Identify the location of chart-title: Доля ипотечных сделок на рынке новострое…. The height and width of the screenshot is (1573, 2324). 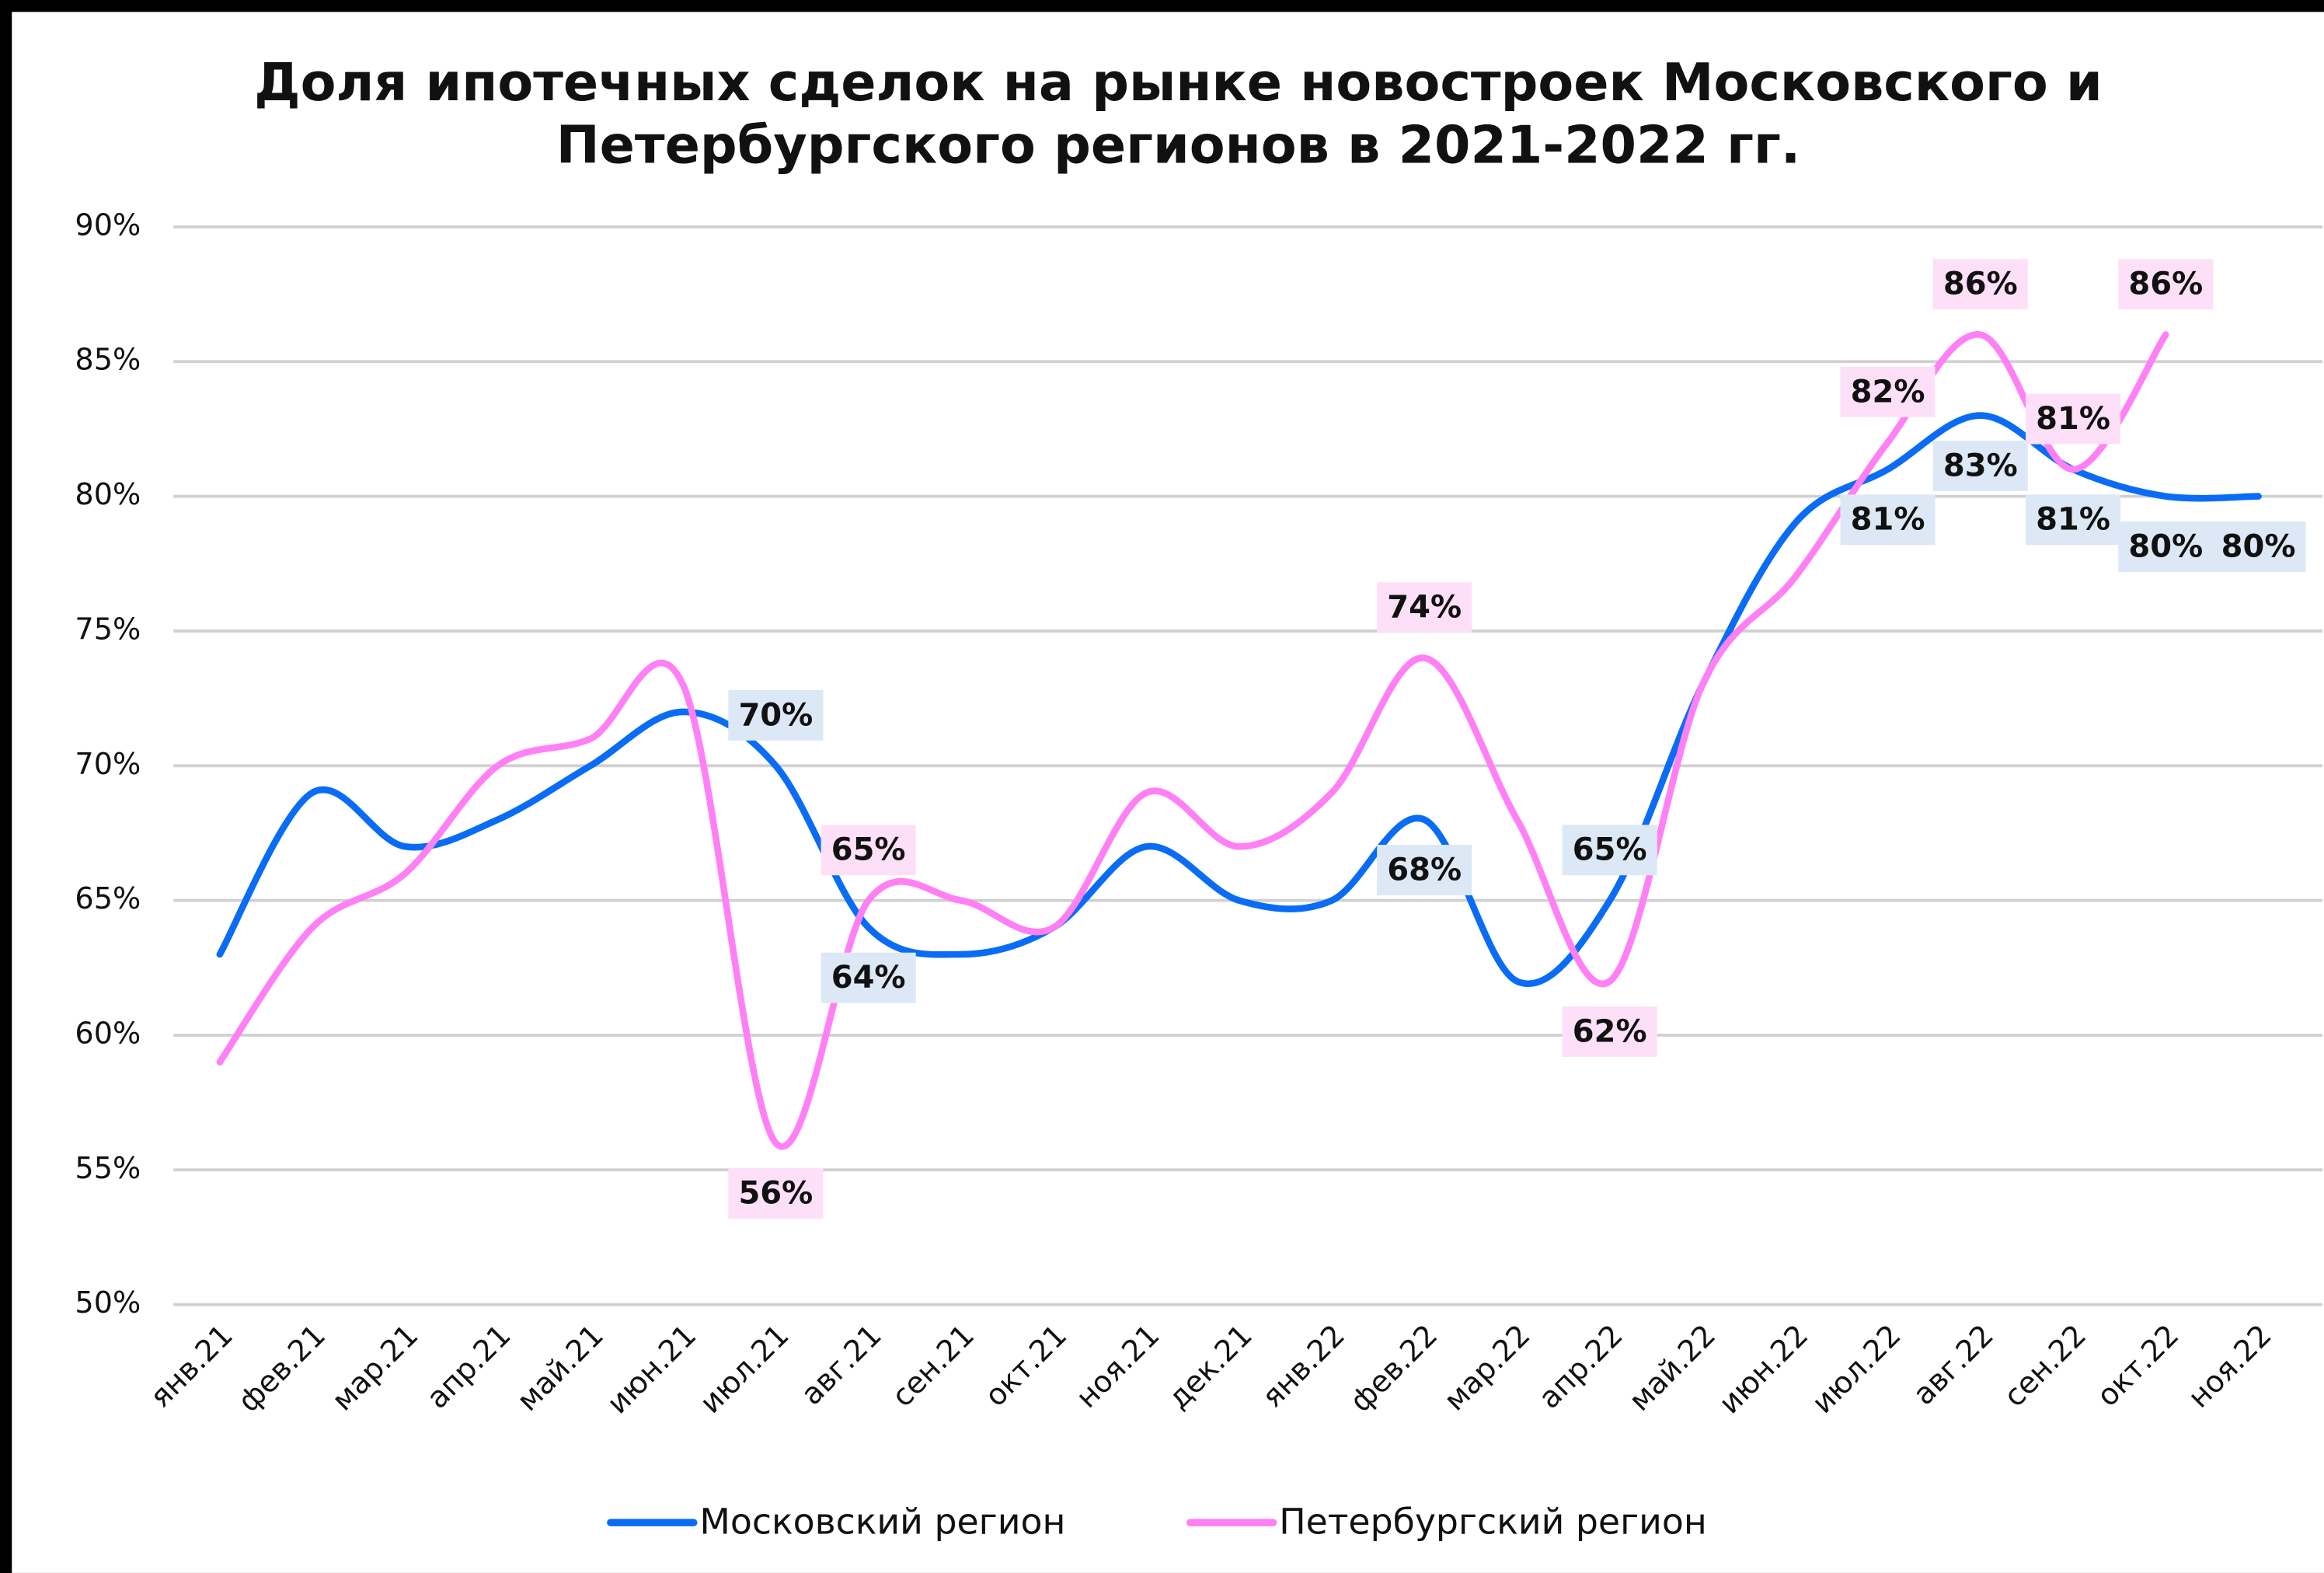
(1178, 82).